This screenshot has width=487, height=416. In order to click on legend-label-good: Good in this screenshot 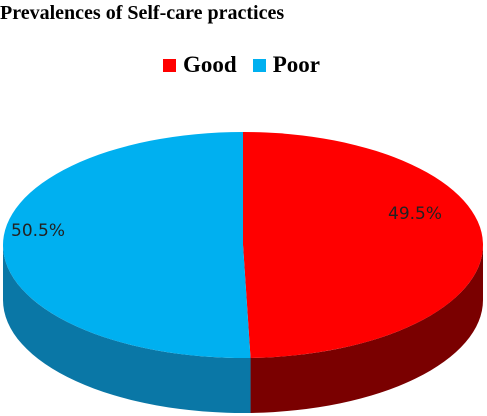, I will do `click(210, 64)`.